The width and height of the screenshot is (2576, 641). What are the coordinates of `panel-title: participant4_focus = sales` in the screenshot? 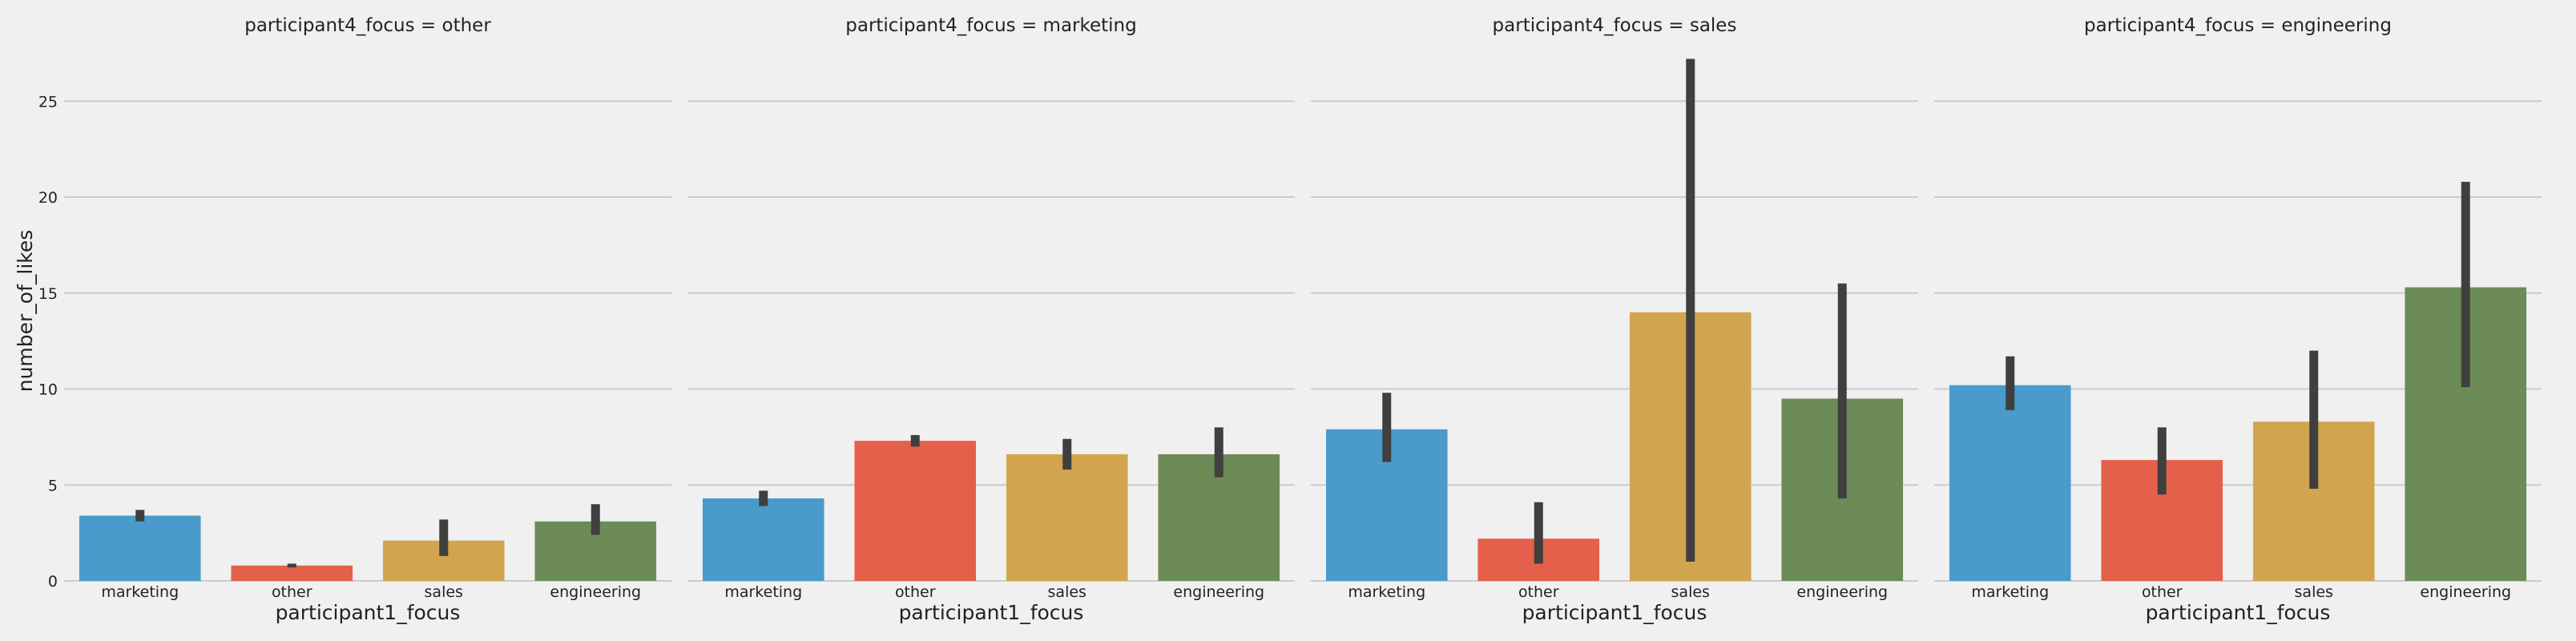 It's located at (1615, 25).